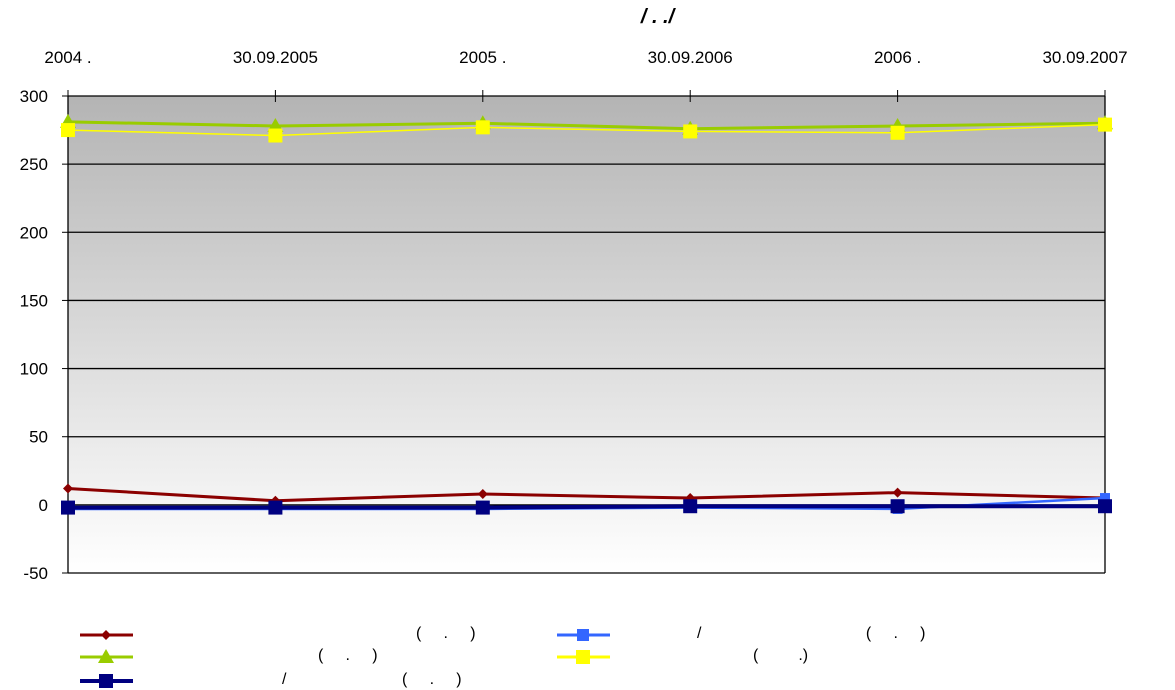 The height and width of the screenshot is (690, 1175). What do you see at coordinates (275, 57) in the screenshot?
I see `x-tick-label: 30.09.2005` at bounding box center [275, 57].